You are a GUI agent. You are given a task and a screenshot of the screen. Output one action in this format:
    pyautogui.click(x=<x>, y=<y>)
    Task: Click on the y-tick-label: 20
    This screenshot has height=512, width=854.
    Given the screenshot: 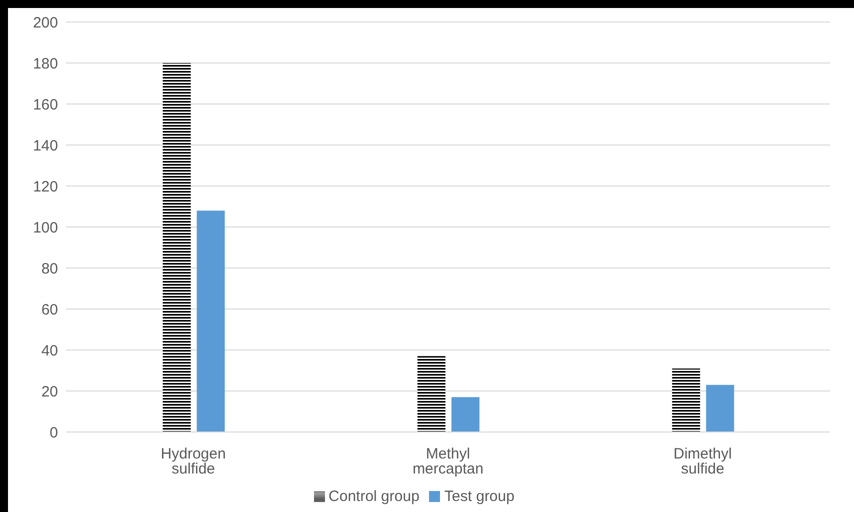 What is the action you would take?
    pyautogui.click(x=49, y=391)
    